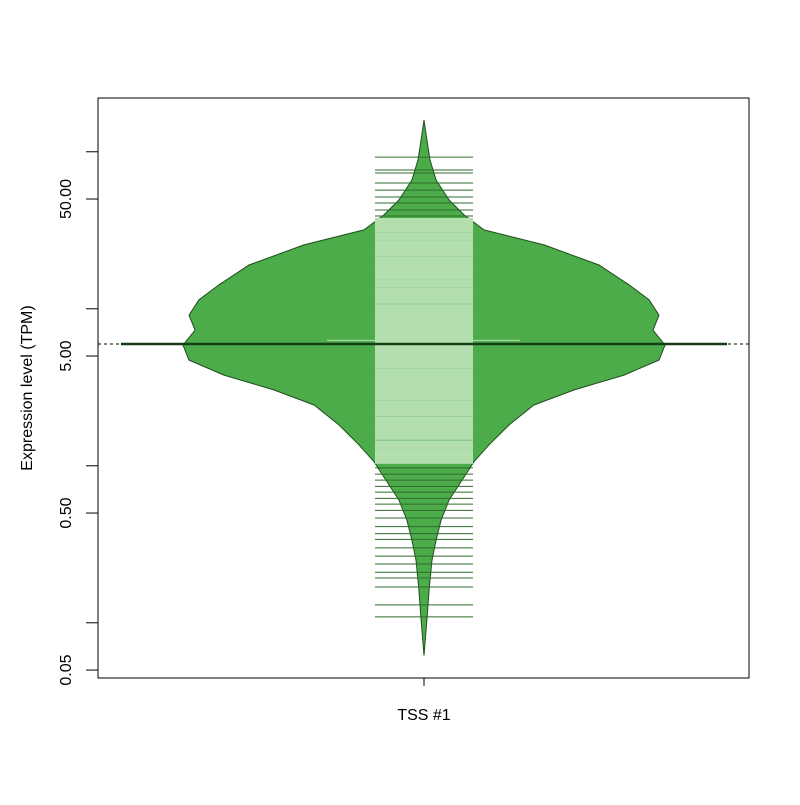  What do you see at coordinates (66, 512) in the screenshot?
I see `y-tick-label: 0.50` at bounding box center [66, 512].